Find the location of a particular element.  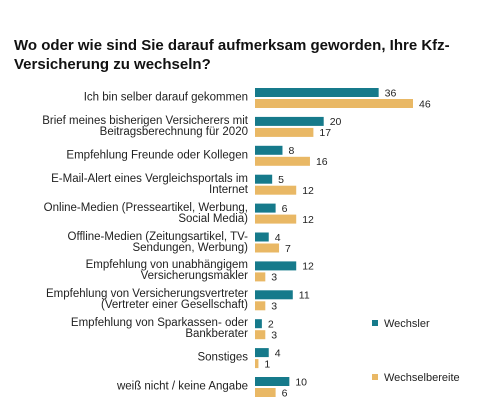

category-label: Ich bin selber darauf gekommen is located at coordinates (165, 97).